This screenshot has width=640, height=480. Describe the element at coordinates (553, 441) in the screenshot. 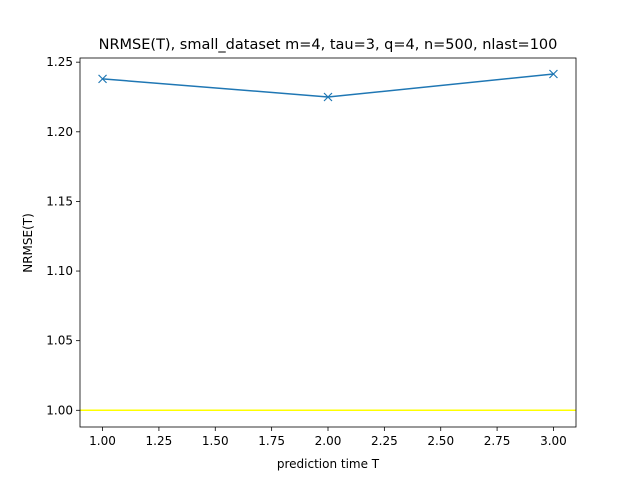

I see `x-tick-label-8: 3.00` at that location.